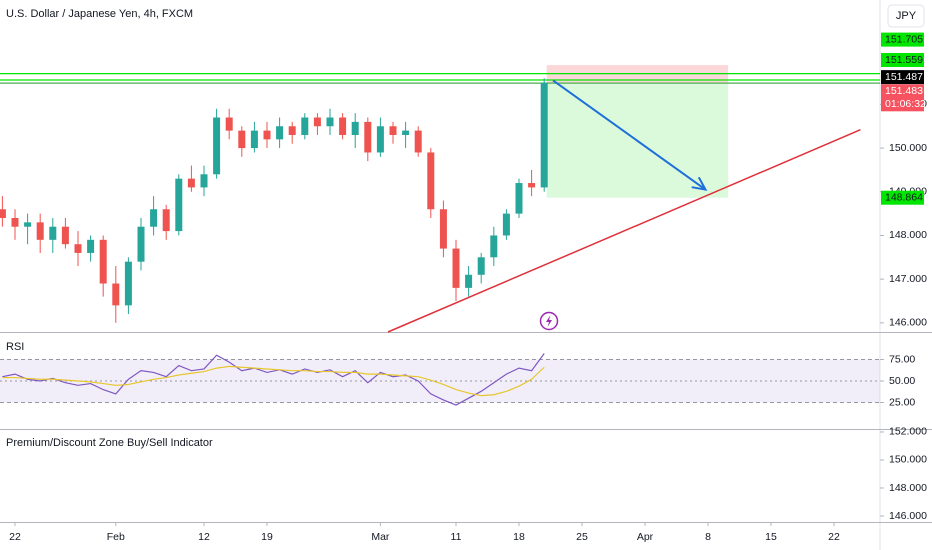 The height and width of the screenshot is (550, 932). I want to click on alert-bolt, so click(549, 321).